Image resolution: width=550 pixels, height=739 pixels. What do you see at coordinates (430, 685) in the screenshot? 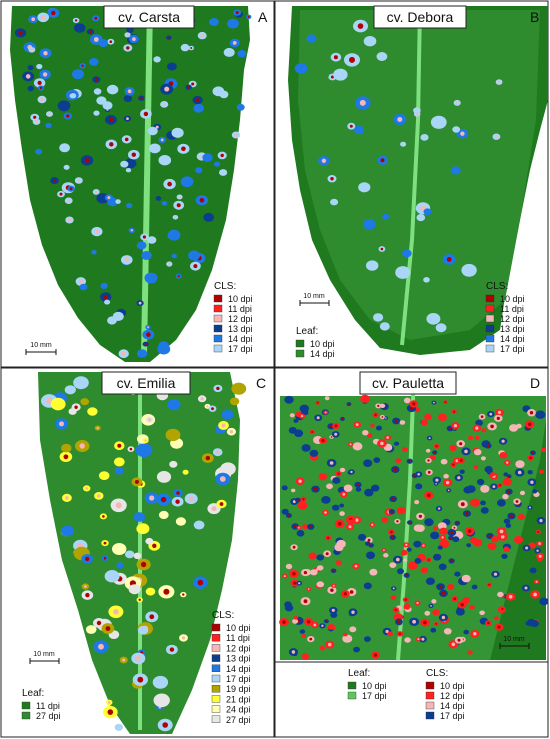
I see `panel-d-cls-swatch` at bounding box center [430, 685].